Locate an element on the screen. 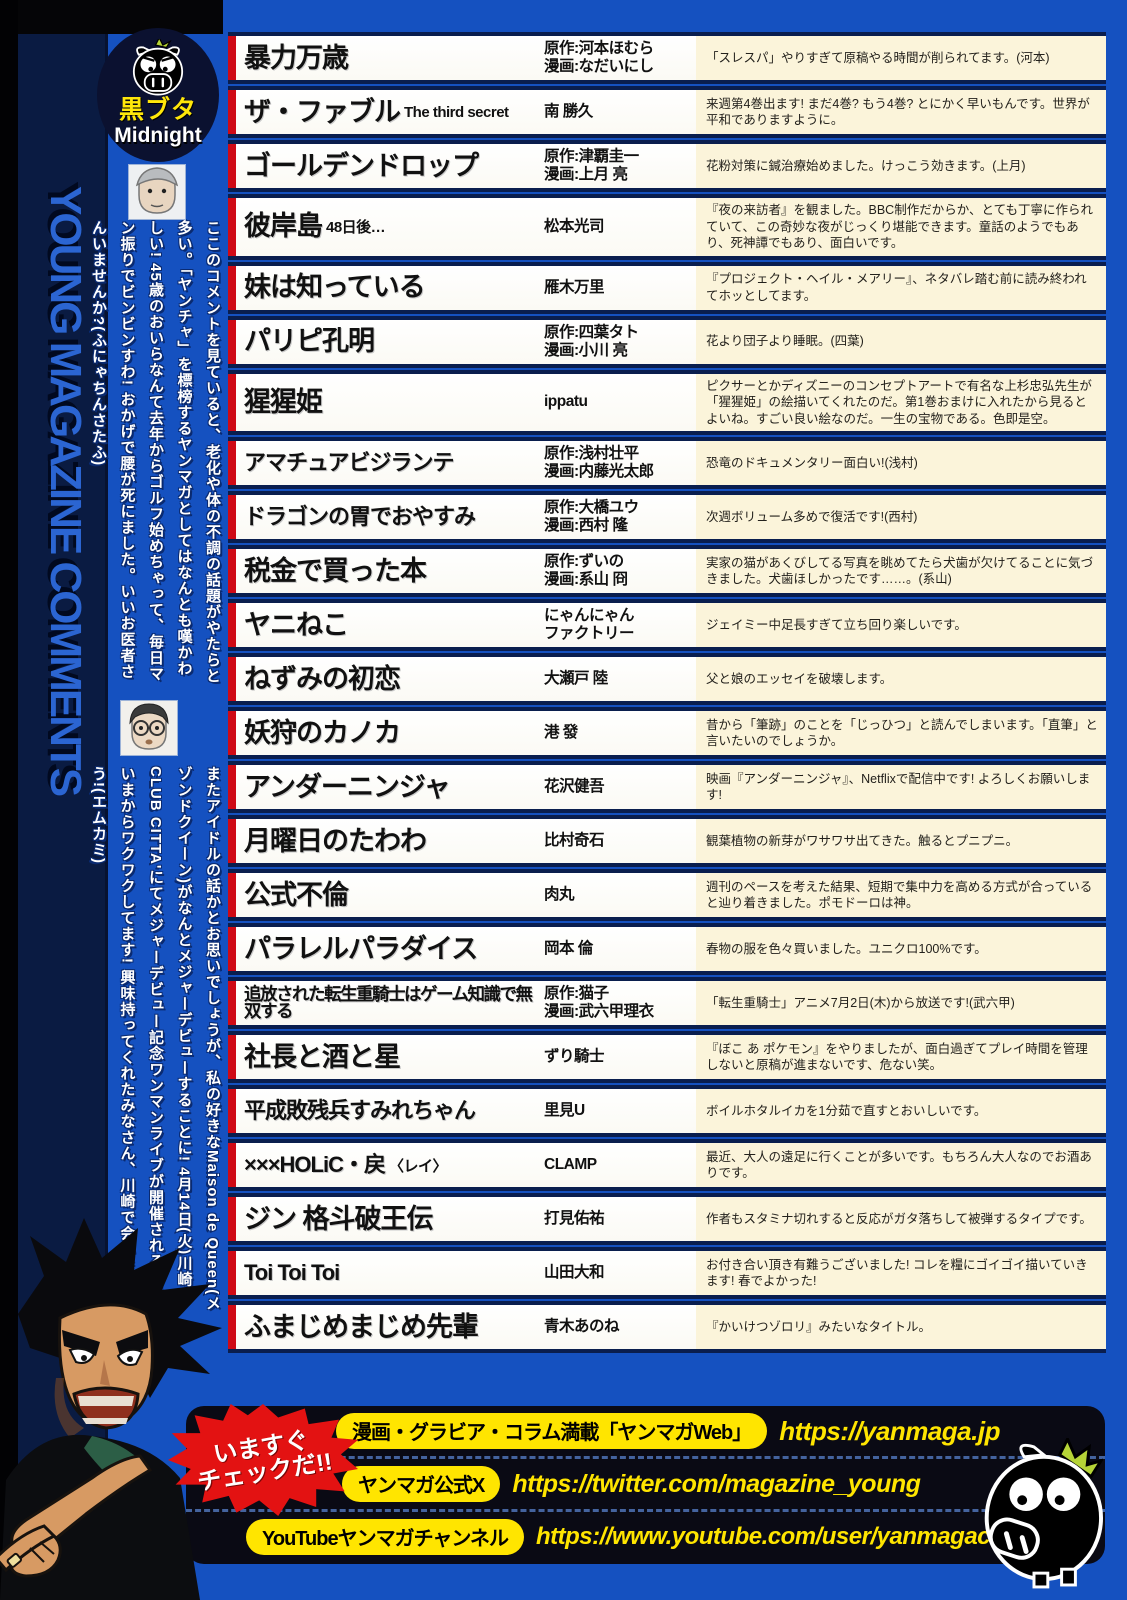  manga-row: ねずみの初恋 大瀬戸 陸 父と娘のエッセイを破壊します。 is located at coordinates (667, 679).